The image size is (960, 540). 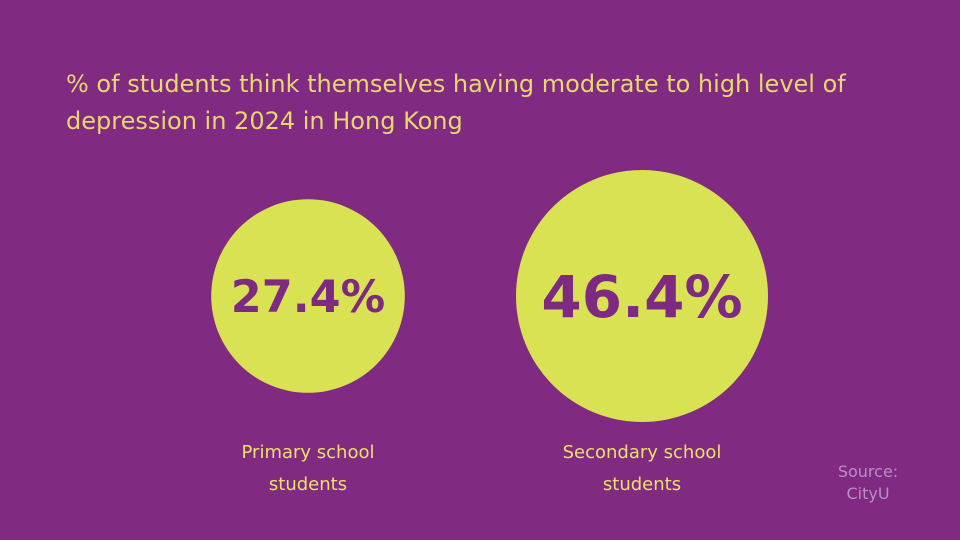 What do you see at coordinates (308, 452) in the screenshot?
I see `category-label-primary-line-1: Primary school` at bounding box center [308, 452].